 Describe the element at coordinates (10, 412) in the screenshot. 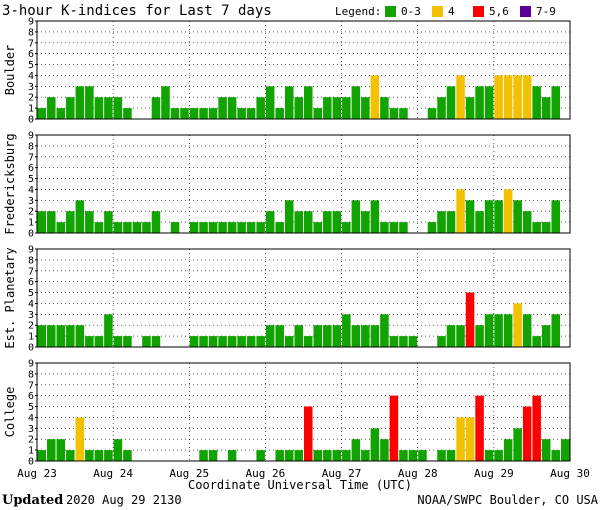

I see `panel-label: College` at that location.